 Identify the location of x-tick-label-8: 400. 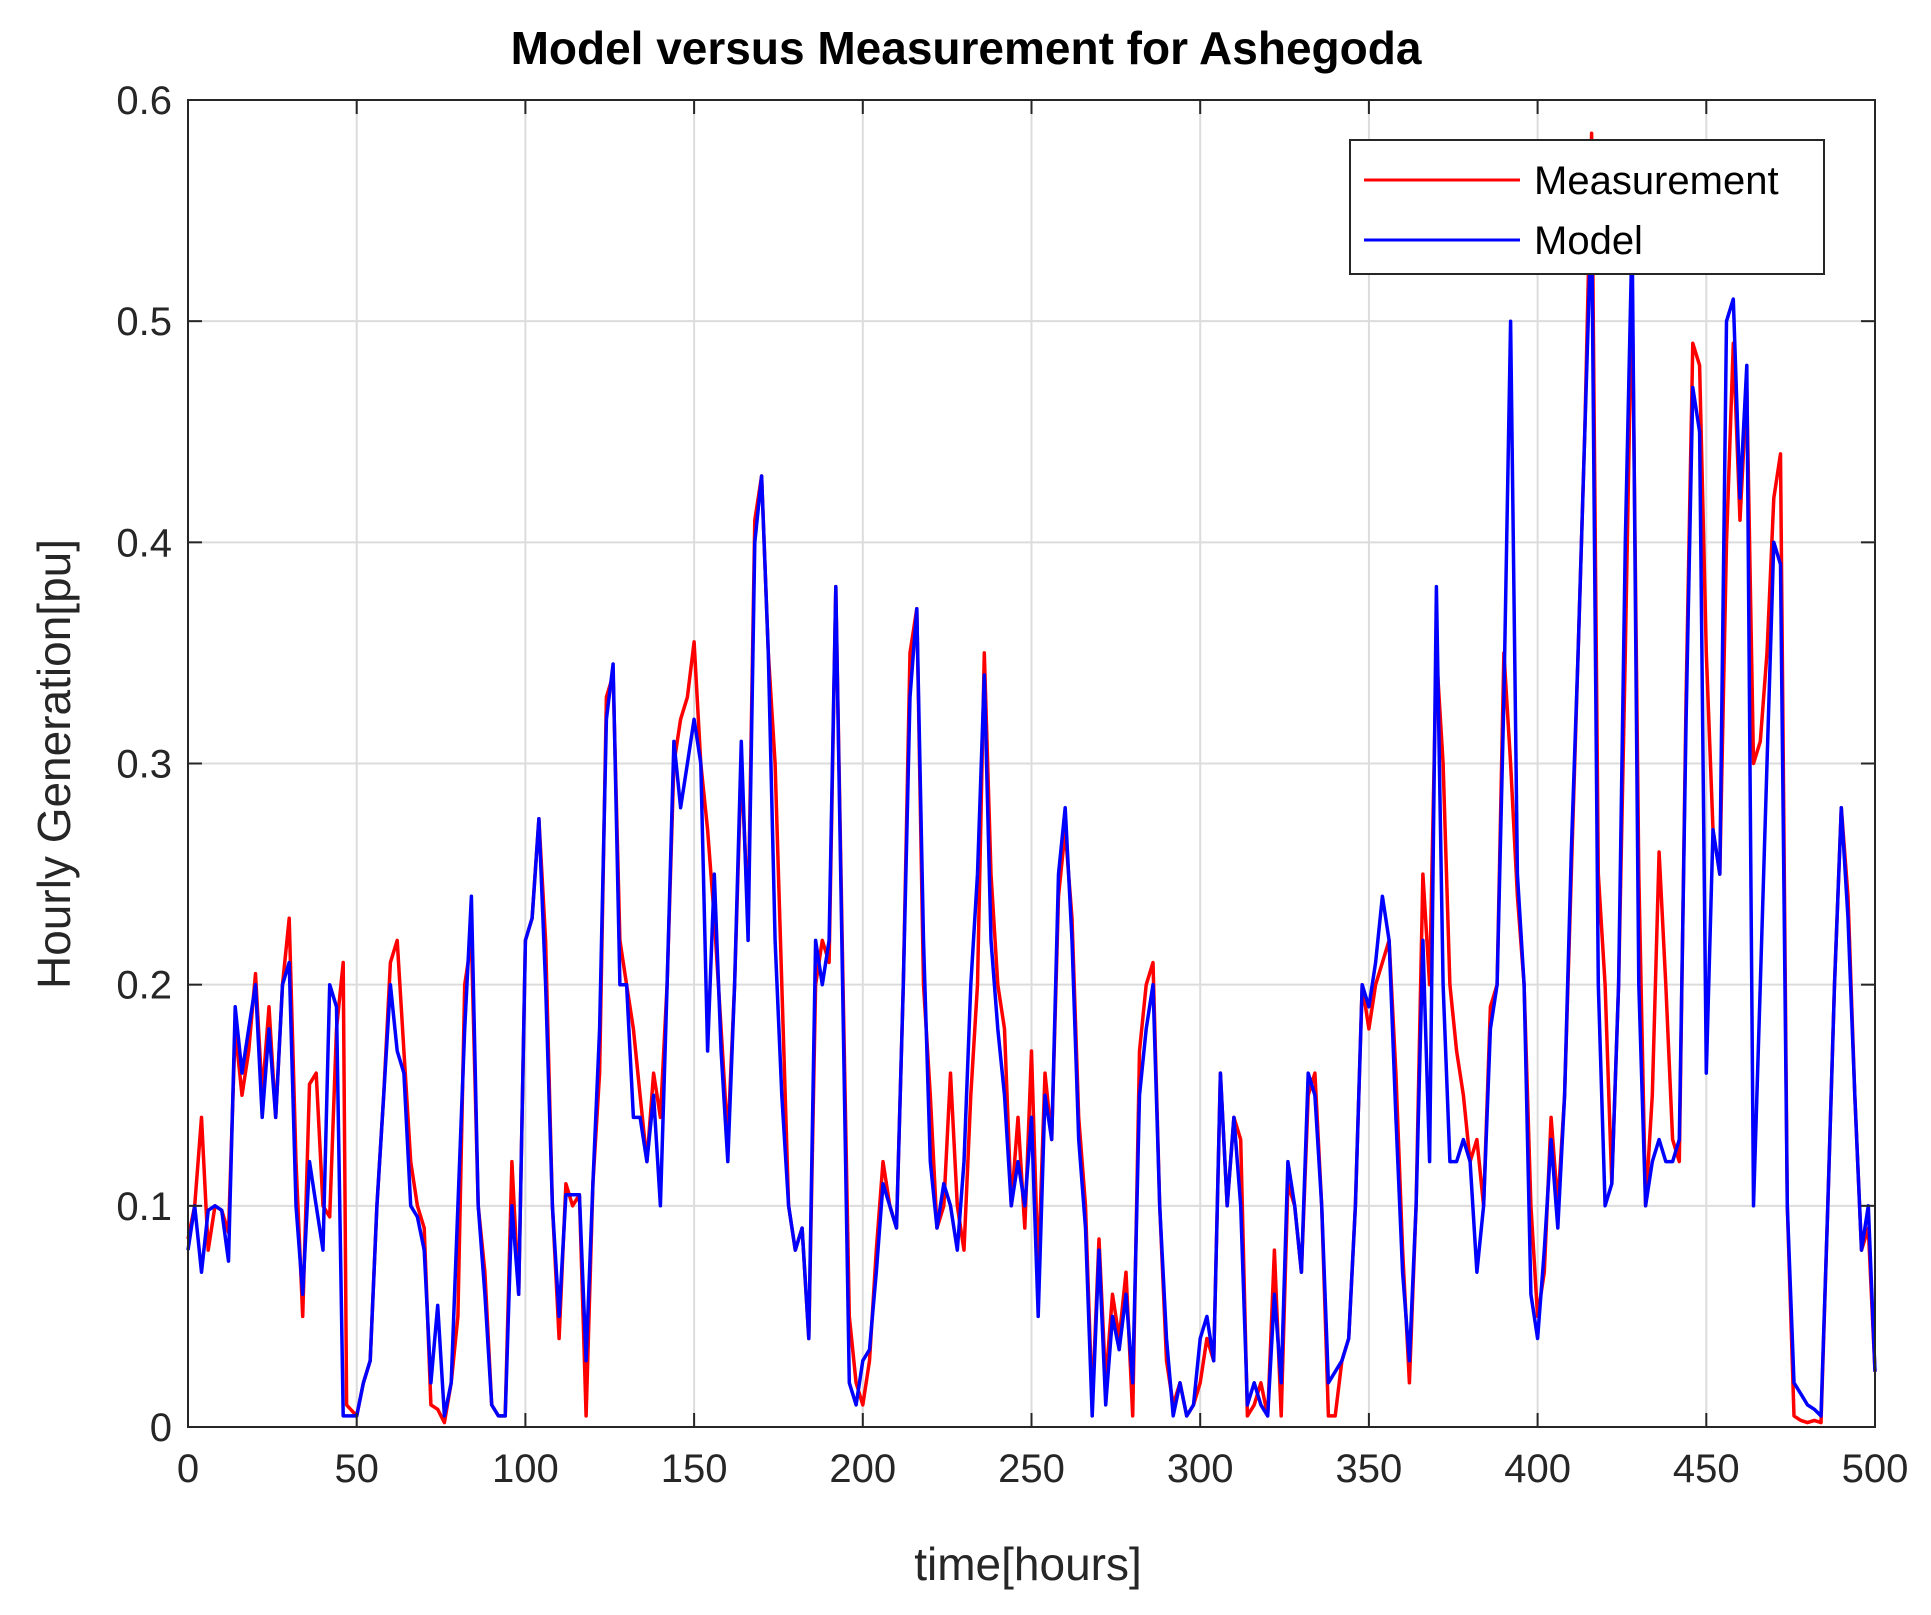
(1537, 1469).